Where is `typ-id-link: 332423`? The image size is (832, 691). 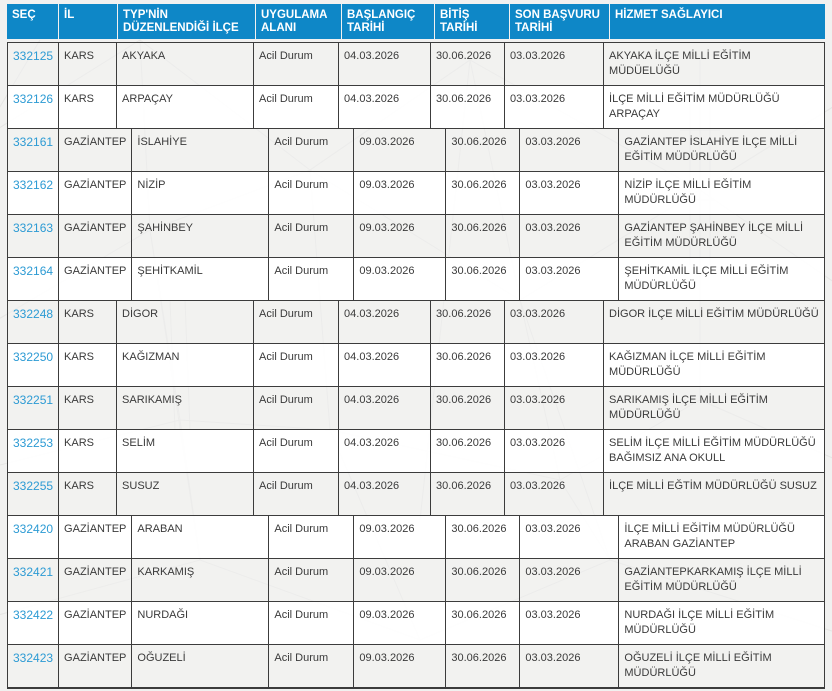
typ-id-link: 332423 is located at coordinates (33, 658).